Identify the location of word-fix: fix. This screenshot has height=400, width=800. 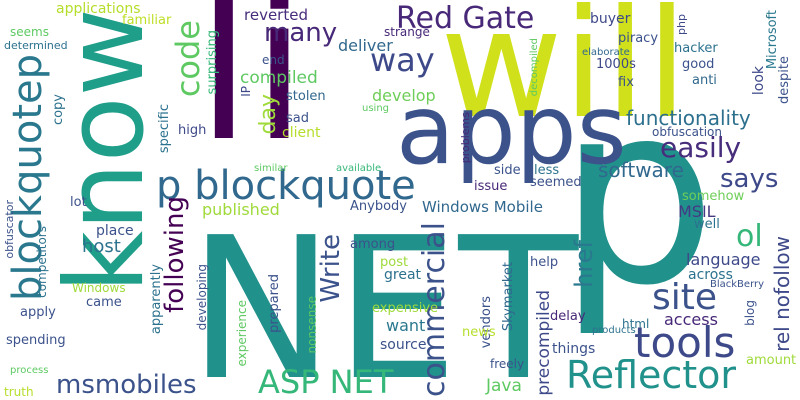
(626, 82).